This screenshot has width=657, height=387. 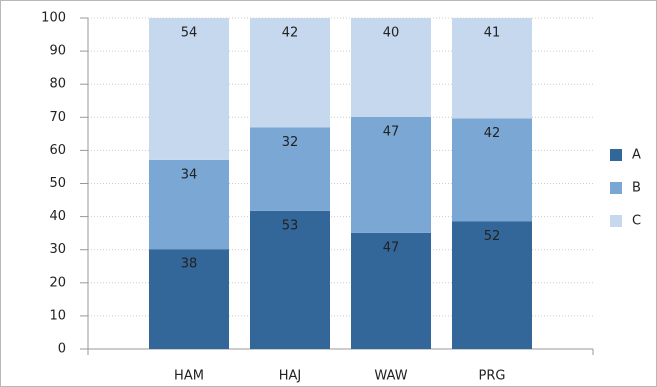 I want to click on y-tick-label: 100, so click(x=53, y=18).